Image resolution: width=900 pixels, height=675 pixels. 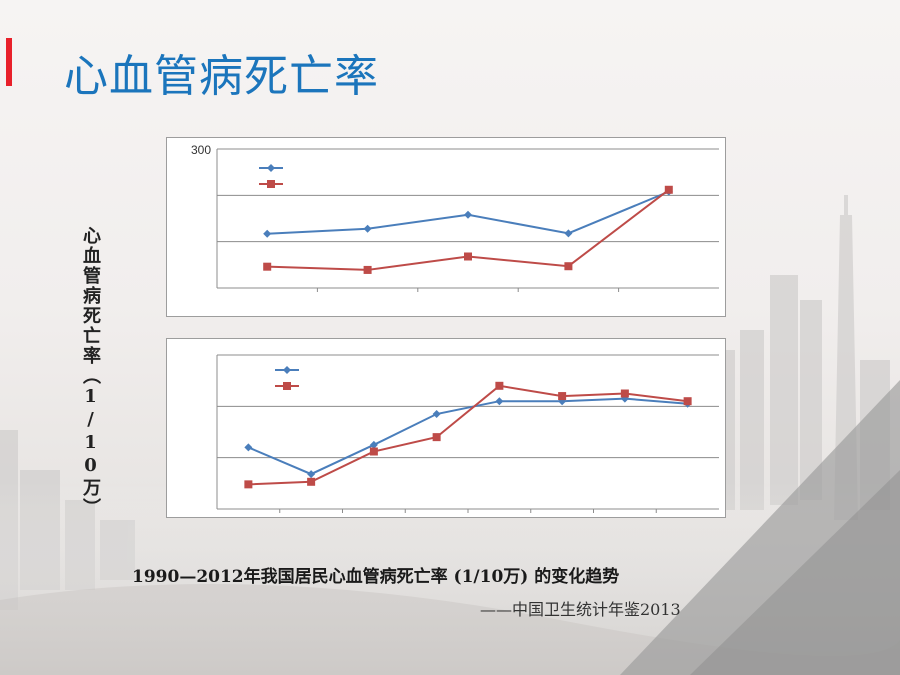 I want to click on title-accent-bar, so click(x=9, y=62).